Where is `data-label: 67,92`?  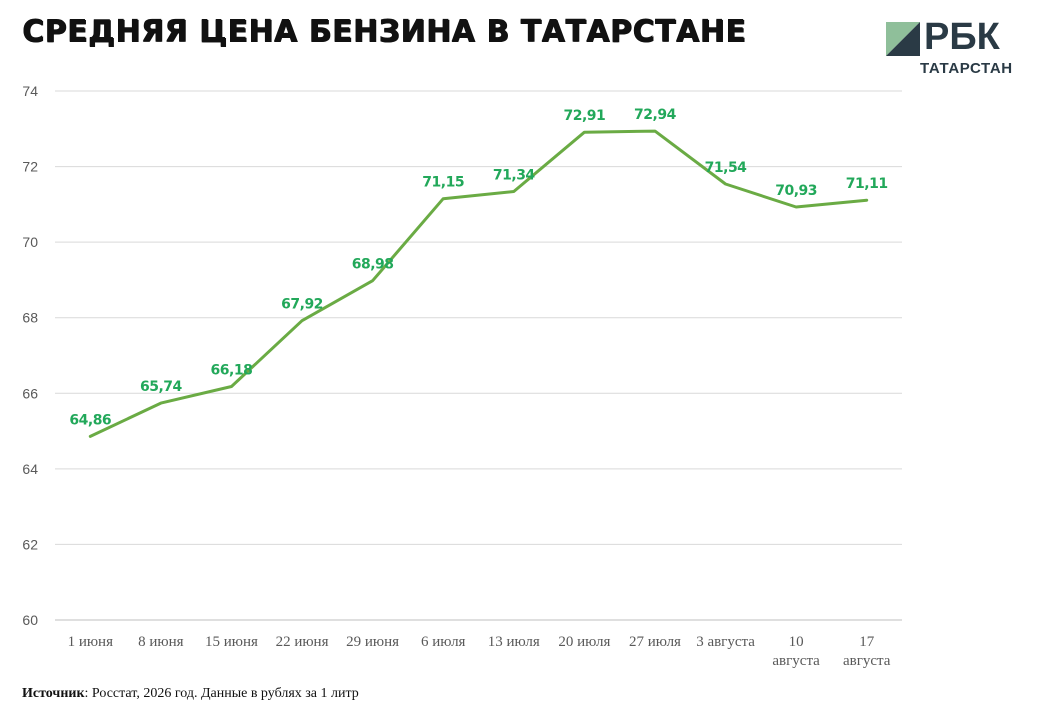 data-label: 67,92 is located at coordinates (302, 305).